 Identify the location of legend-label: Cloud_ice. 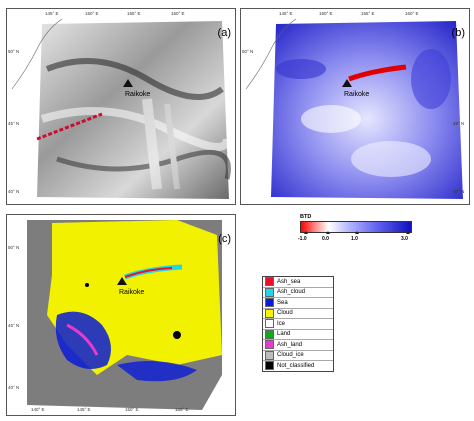
(290, 355).